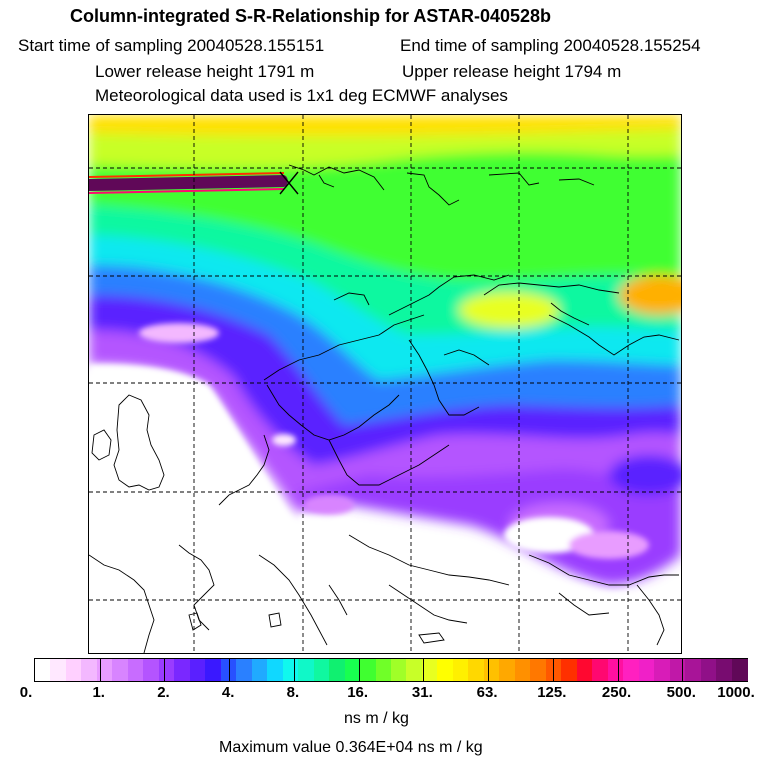 The width and height of the screenshot is (768, 768). Describe the element at coordinates (205, 71) in the screenshot. I see `lower-release-label: Lower release height 1791 m` at that location.